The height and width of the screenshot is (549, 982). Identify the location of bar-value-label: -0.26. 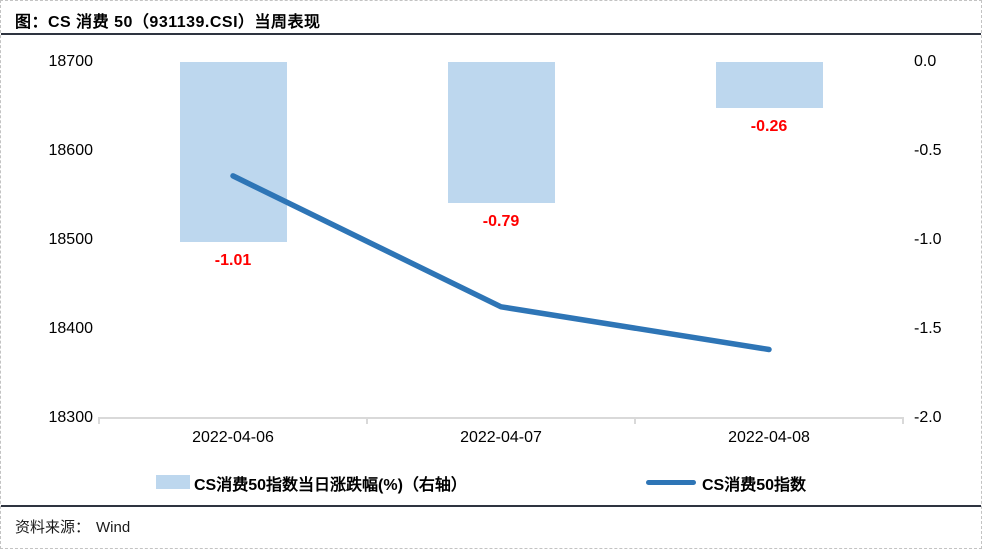
(769, 127).